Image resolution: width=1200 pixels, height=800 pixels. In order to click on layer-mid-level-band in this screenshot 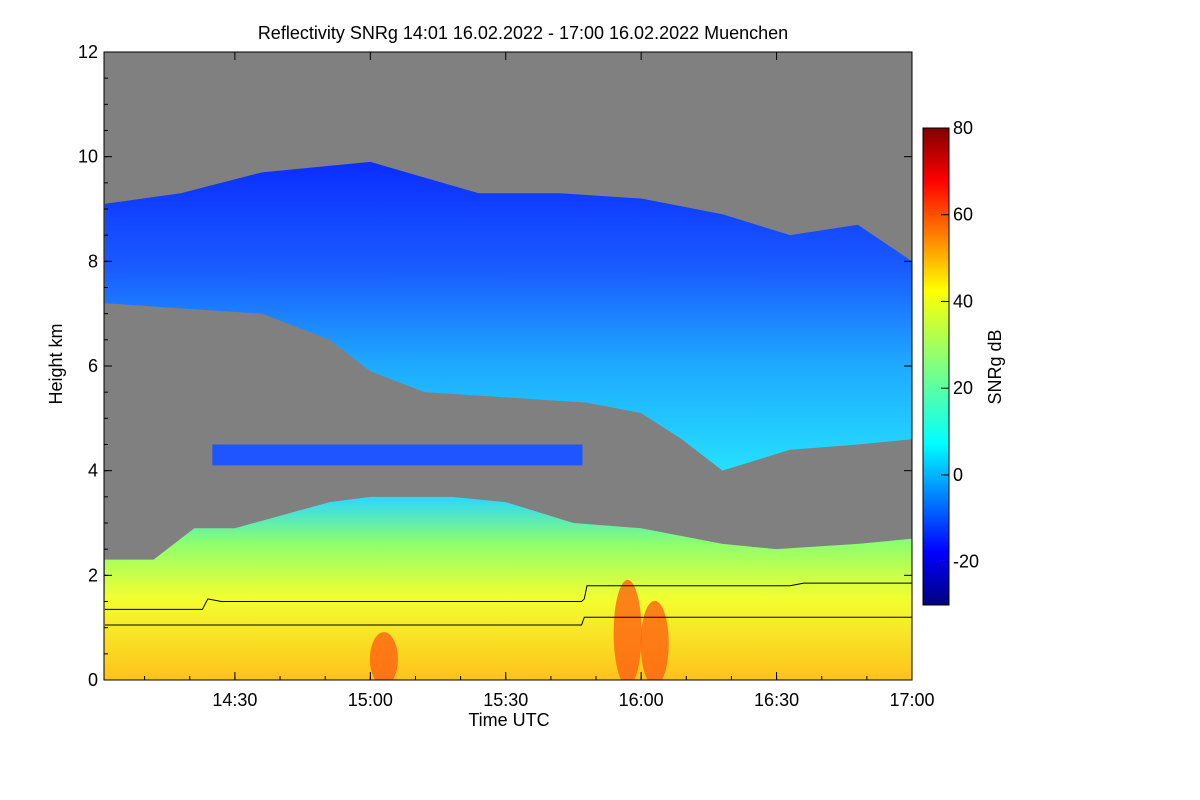, I will do `click(397, 455)`.